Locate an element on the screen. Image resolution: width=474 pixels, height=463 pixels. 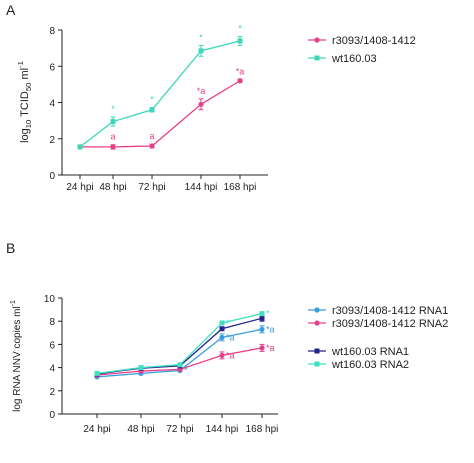
legend-entry: r3093/1408-1412 RNA1 is located at coordinates (378, 311).